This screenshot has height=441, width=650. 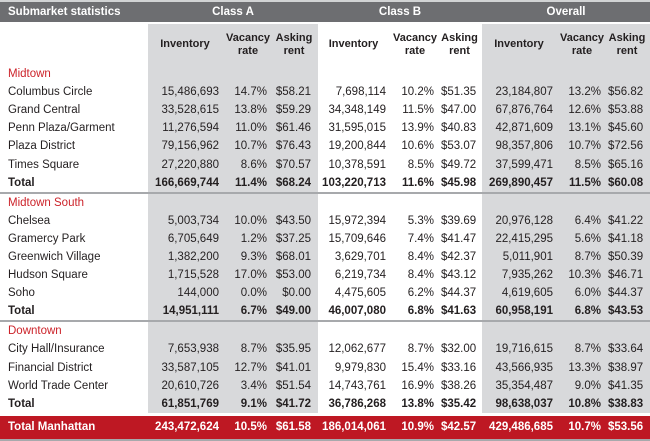 What do you see at coordinates (74, 426) in the screenshot?
I see `row-label: Total Manhattan` at bounding box center [74, 426].